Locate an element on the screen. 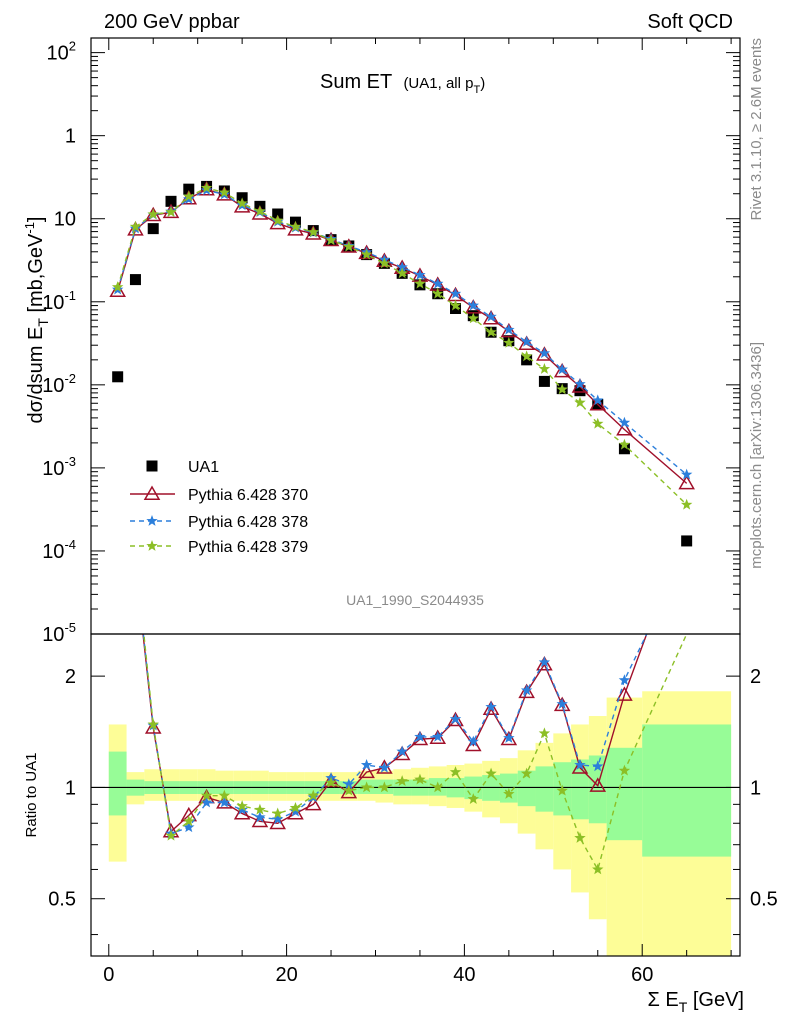 The image size is (786, 1024). main-y-axis-label-sub: T is located at coordinates (43, 322).